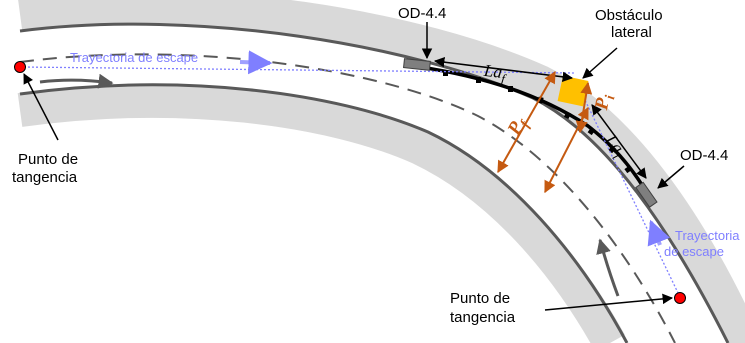 The width and height of the screenshot is (745, 343). What do you see at coordinates (495, 74) in the screenshot?
I see `label-la-f: Laf` at bounding box center [495, 74].